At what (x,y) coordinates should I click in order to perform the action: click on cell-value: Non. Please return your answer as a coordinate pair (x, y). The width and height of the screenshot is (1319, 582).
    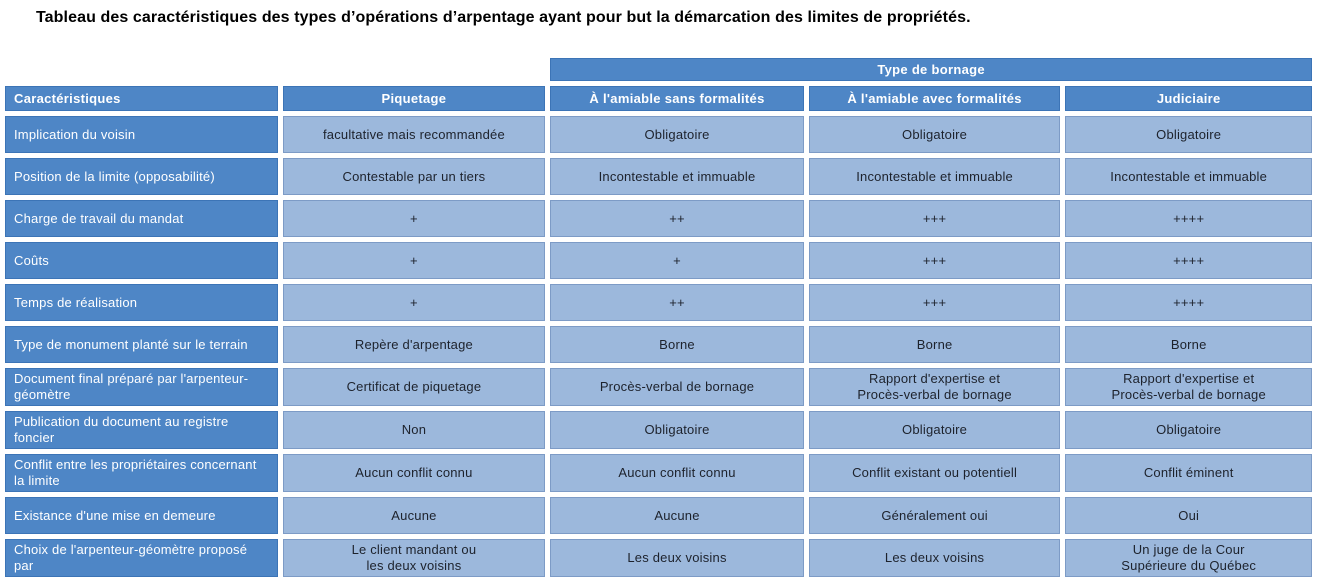
    Looking at the image, I should click on (414, 430).